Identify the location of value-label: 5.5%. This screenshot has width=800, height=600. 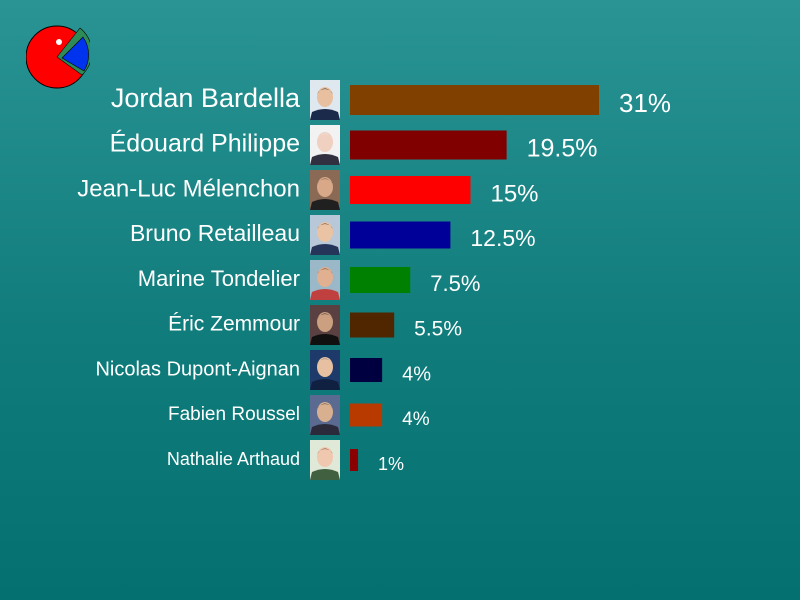
(438, 329).